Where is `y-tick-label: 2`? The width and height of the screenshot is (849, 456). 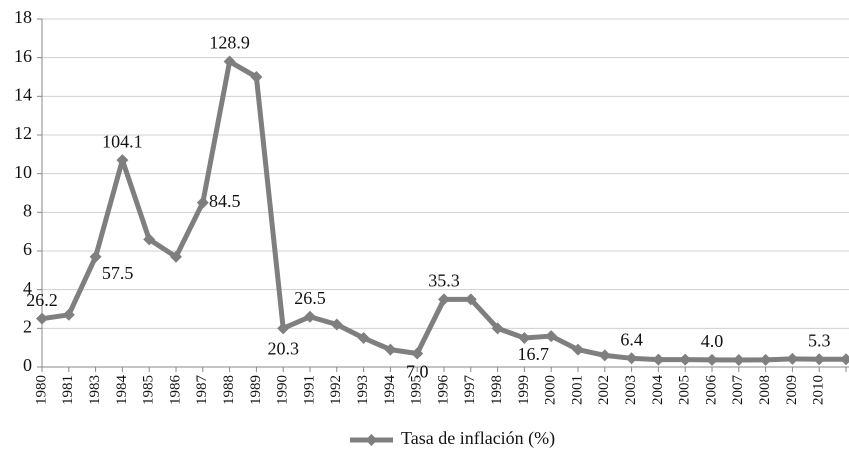 y-tick-label: 2 is located at coordinates (27, 326).